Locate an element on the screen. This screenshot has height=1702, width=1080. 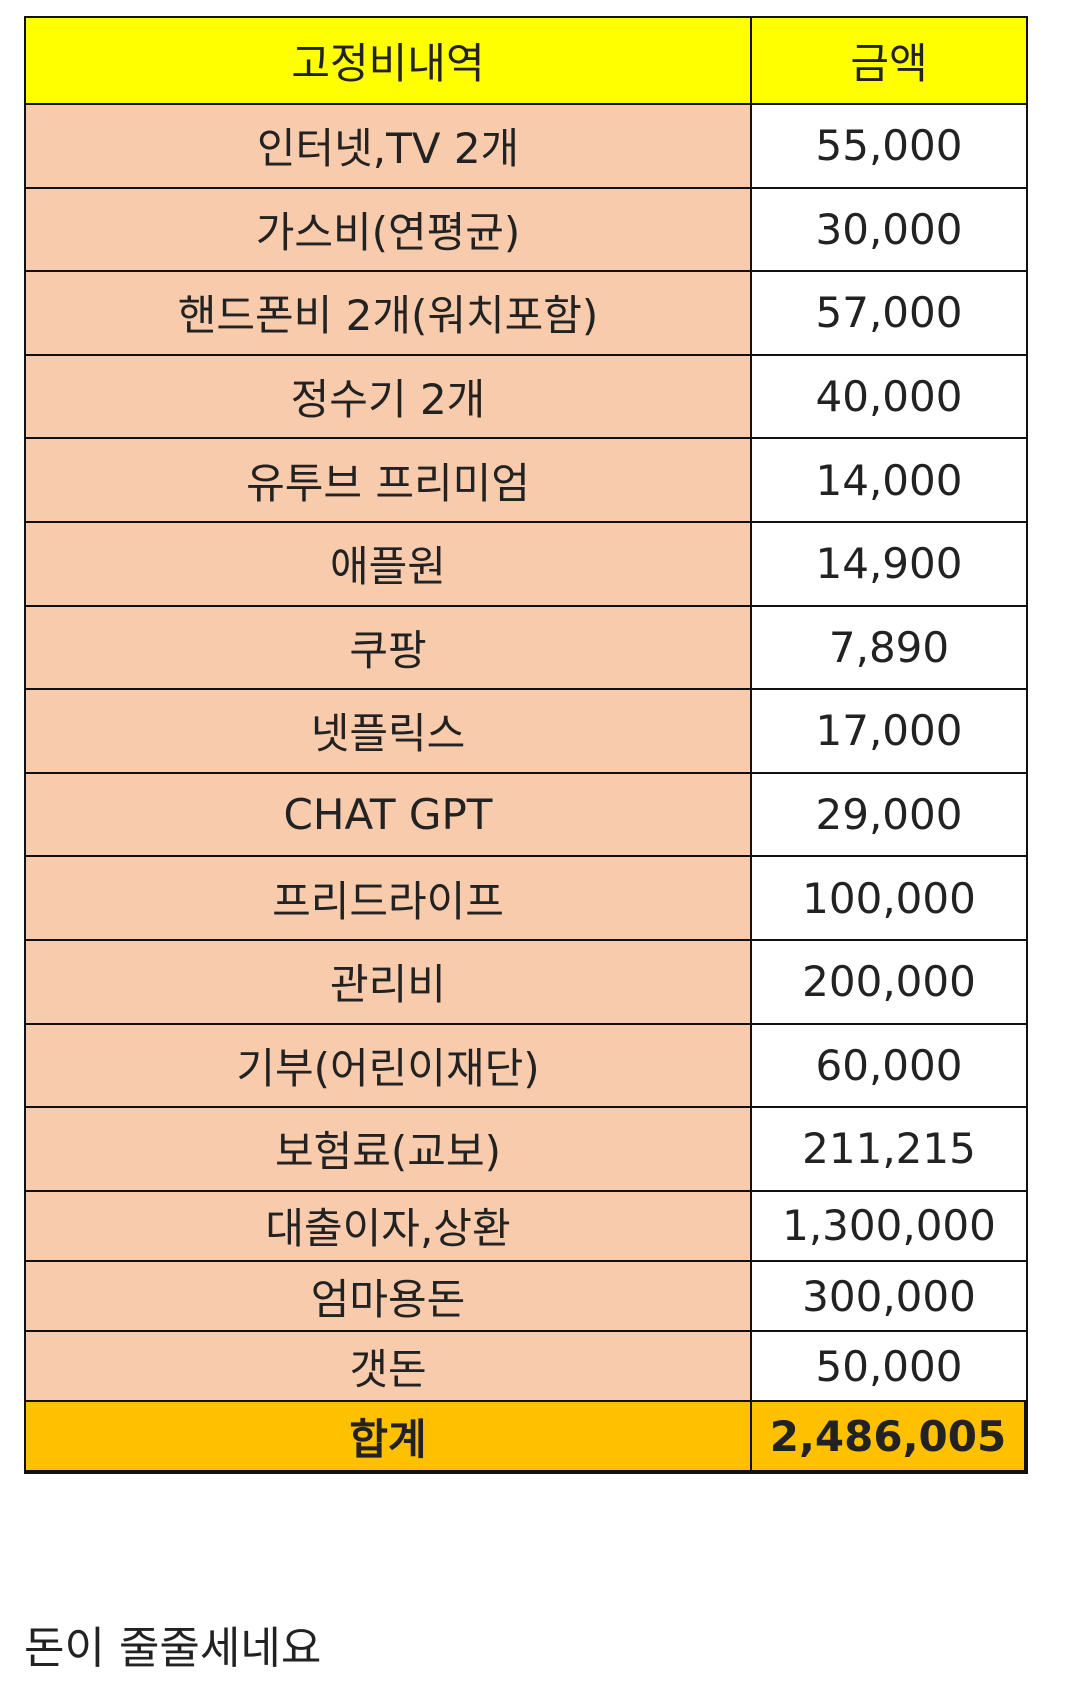
item-cell: 가스비(연평균) is located at coordinates (388, 230).